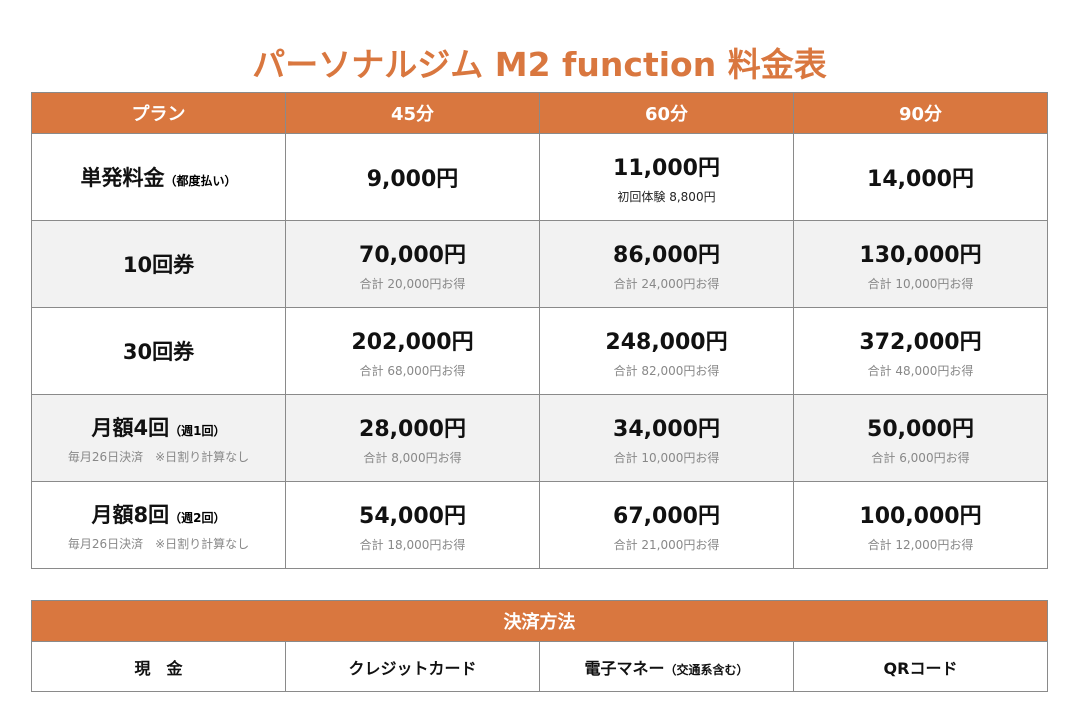  I want to click on price-cell: 14,000円, so click(920, 177).